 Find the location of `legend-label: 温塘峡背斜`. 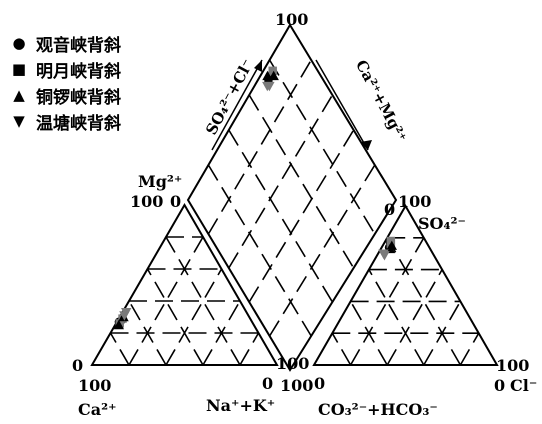

legend-label: 温塘峡背斜 is located at coordinates (78, 123).